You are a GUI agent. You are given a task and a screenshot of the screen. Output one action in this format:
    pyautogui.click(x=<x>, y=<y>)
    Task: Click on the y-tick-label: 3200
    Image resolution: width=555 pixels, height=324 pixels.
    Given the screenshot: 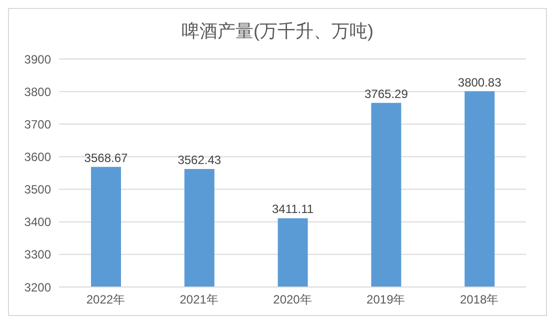 What is the action you would take?
    pyautogui.click(x=38, y=287)
    